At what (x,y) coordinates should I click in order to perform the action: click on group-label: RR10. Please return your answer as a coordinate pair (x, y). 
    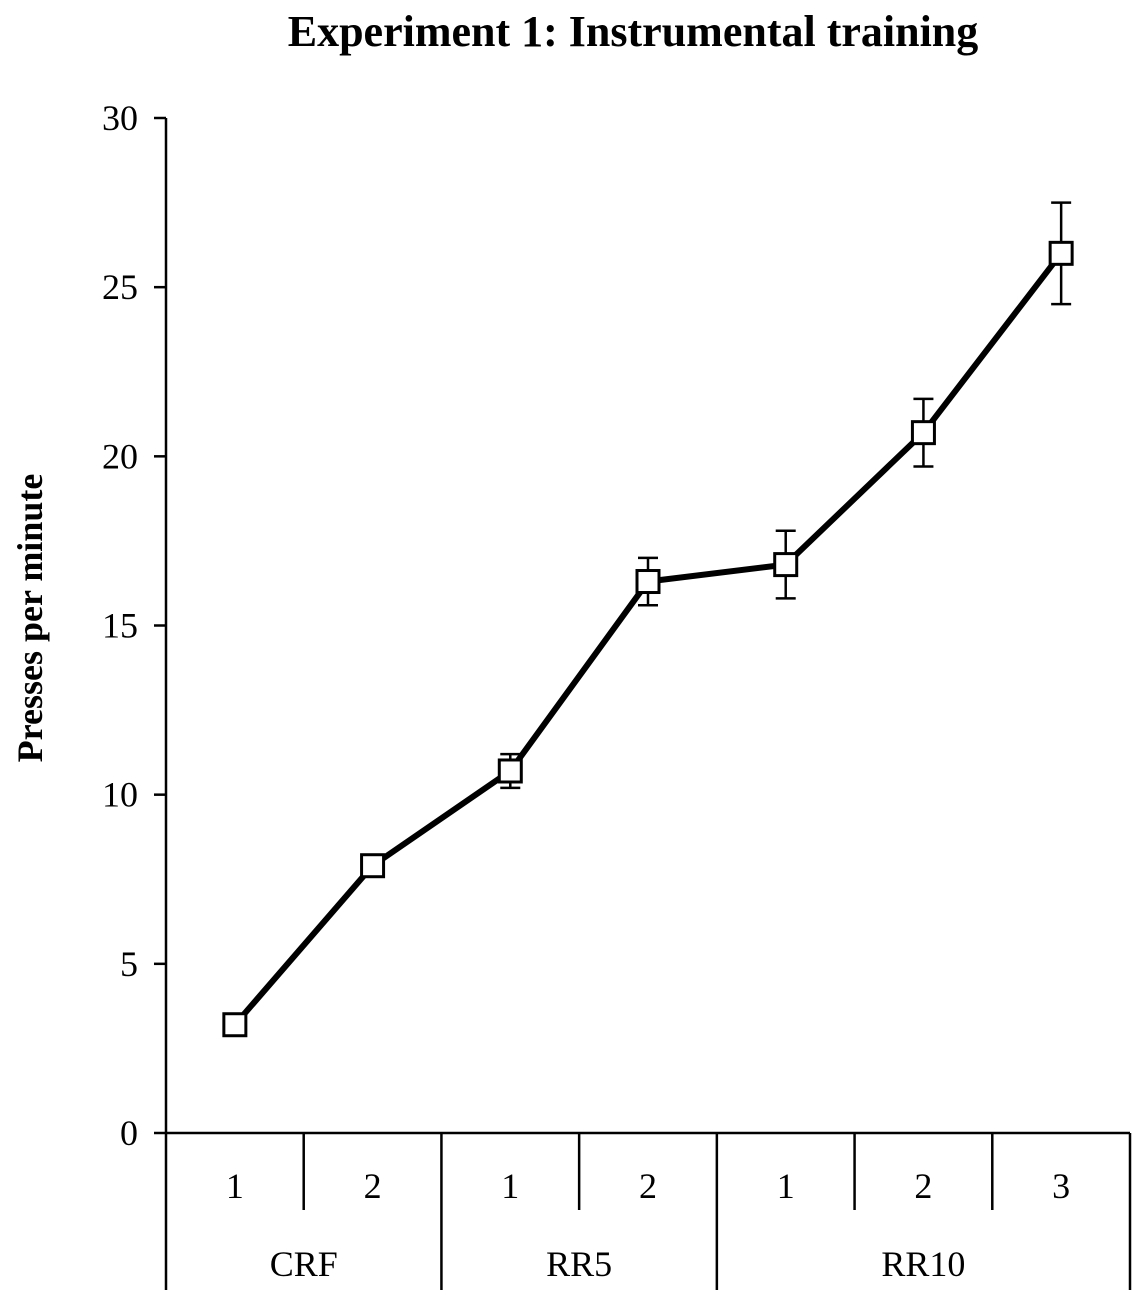
    Looking at the image, I should click on (923, 1264).